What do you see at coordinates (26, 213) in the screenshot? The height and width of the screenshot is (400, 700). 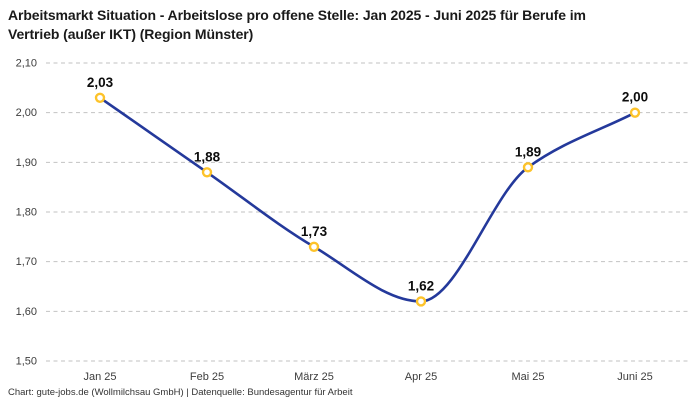 I see `y-tick-label: 1,80` at bounding box center [26, 213].